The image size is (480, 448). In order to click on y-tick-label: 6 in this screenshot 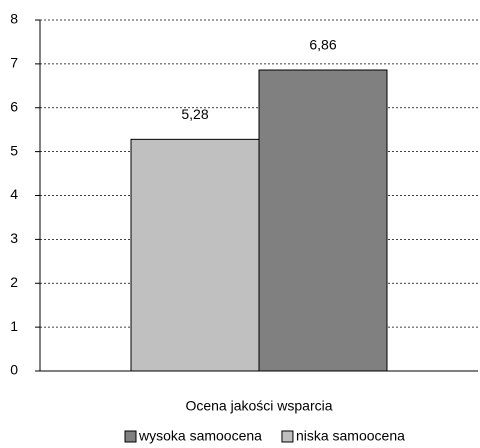, I will do `click(14, 106)`.